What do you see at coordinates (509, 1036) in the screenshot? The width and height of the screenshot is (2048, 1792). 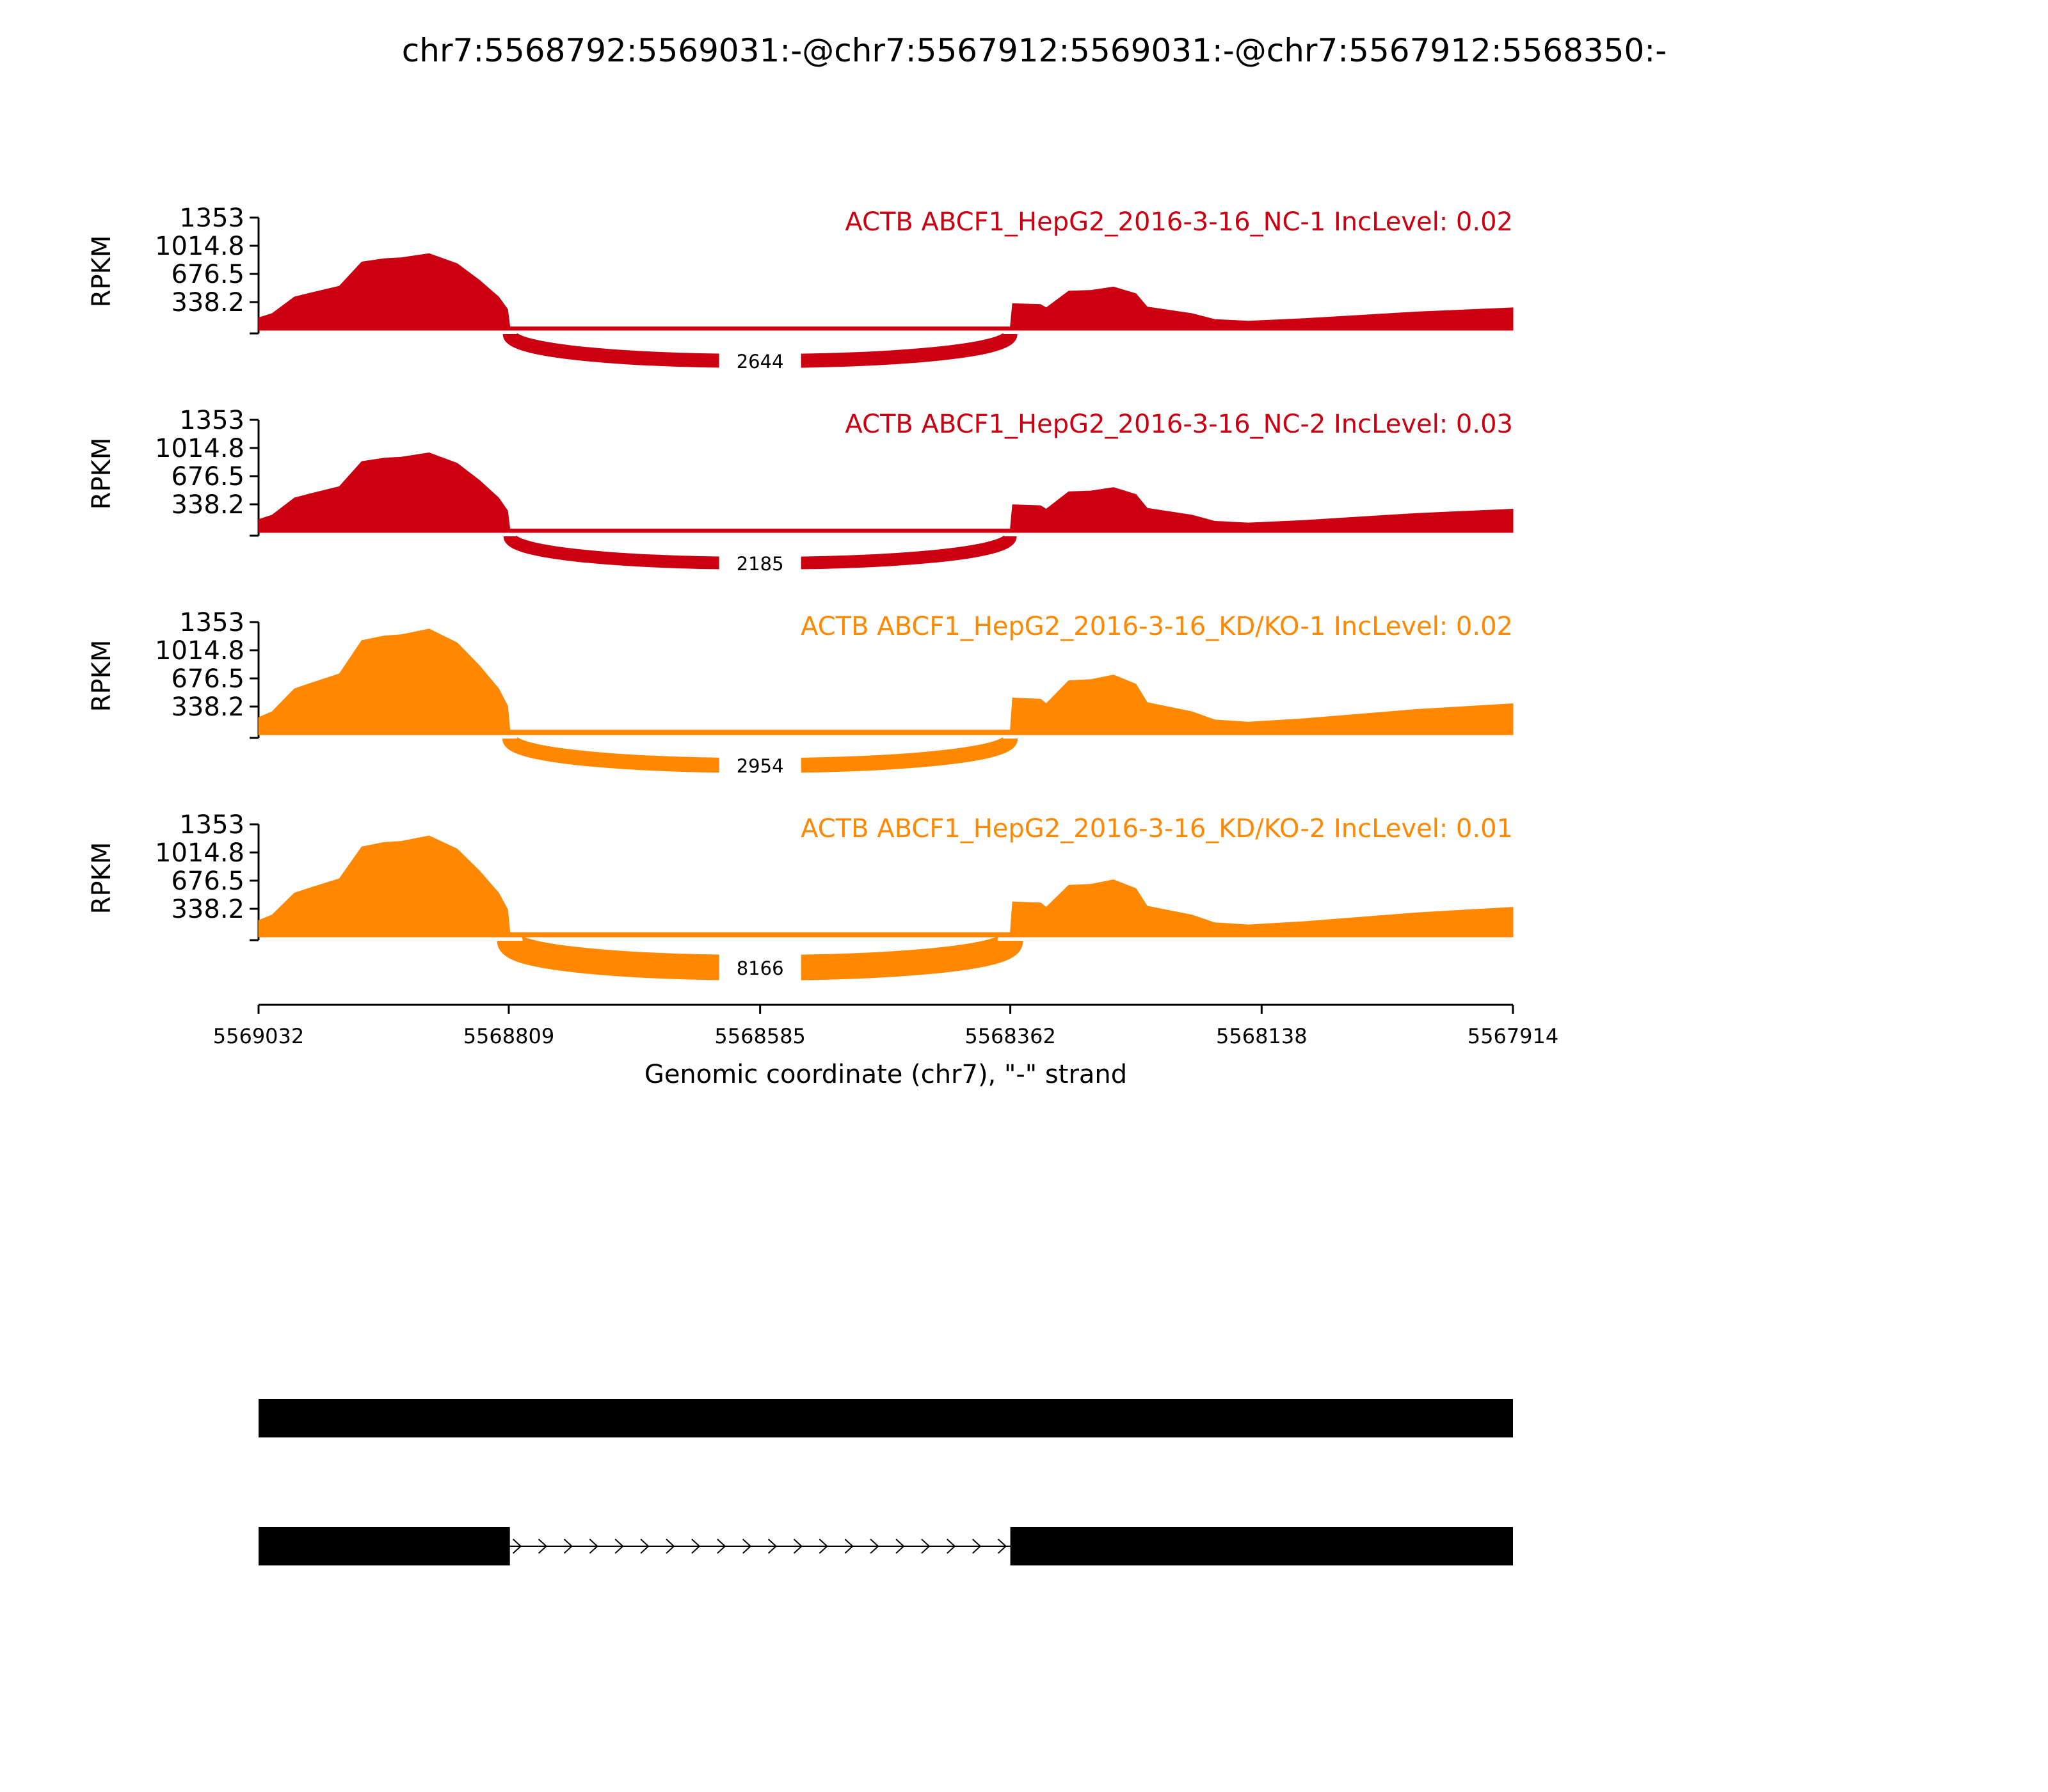 I see `x-tick-label: 5568809` at bounding box center [509, 1036].